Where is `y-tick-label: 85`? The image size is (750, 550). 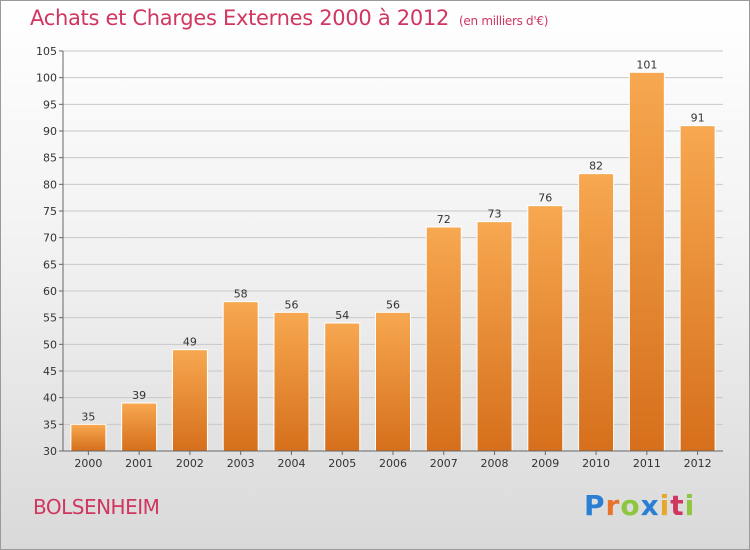
y-tick-label: 85 is located at coordinates (50, 158).